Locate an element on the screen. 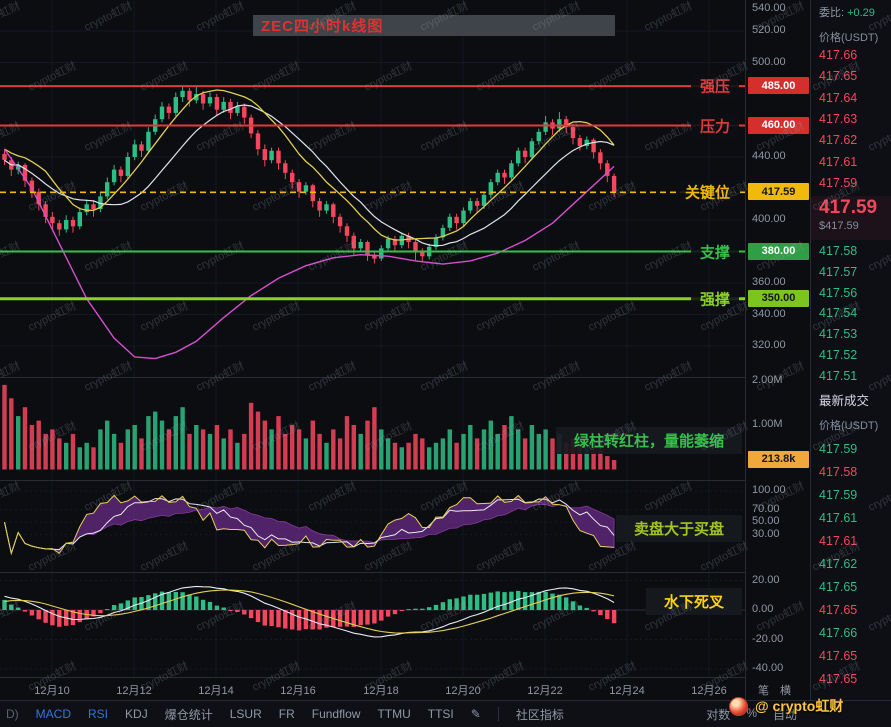  price-tick: 320.00 is located at coordinates (769, 345).